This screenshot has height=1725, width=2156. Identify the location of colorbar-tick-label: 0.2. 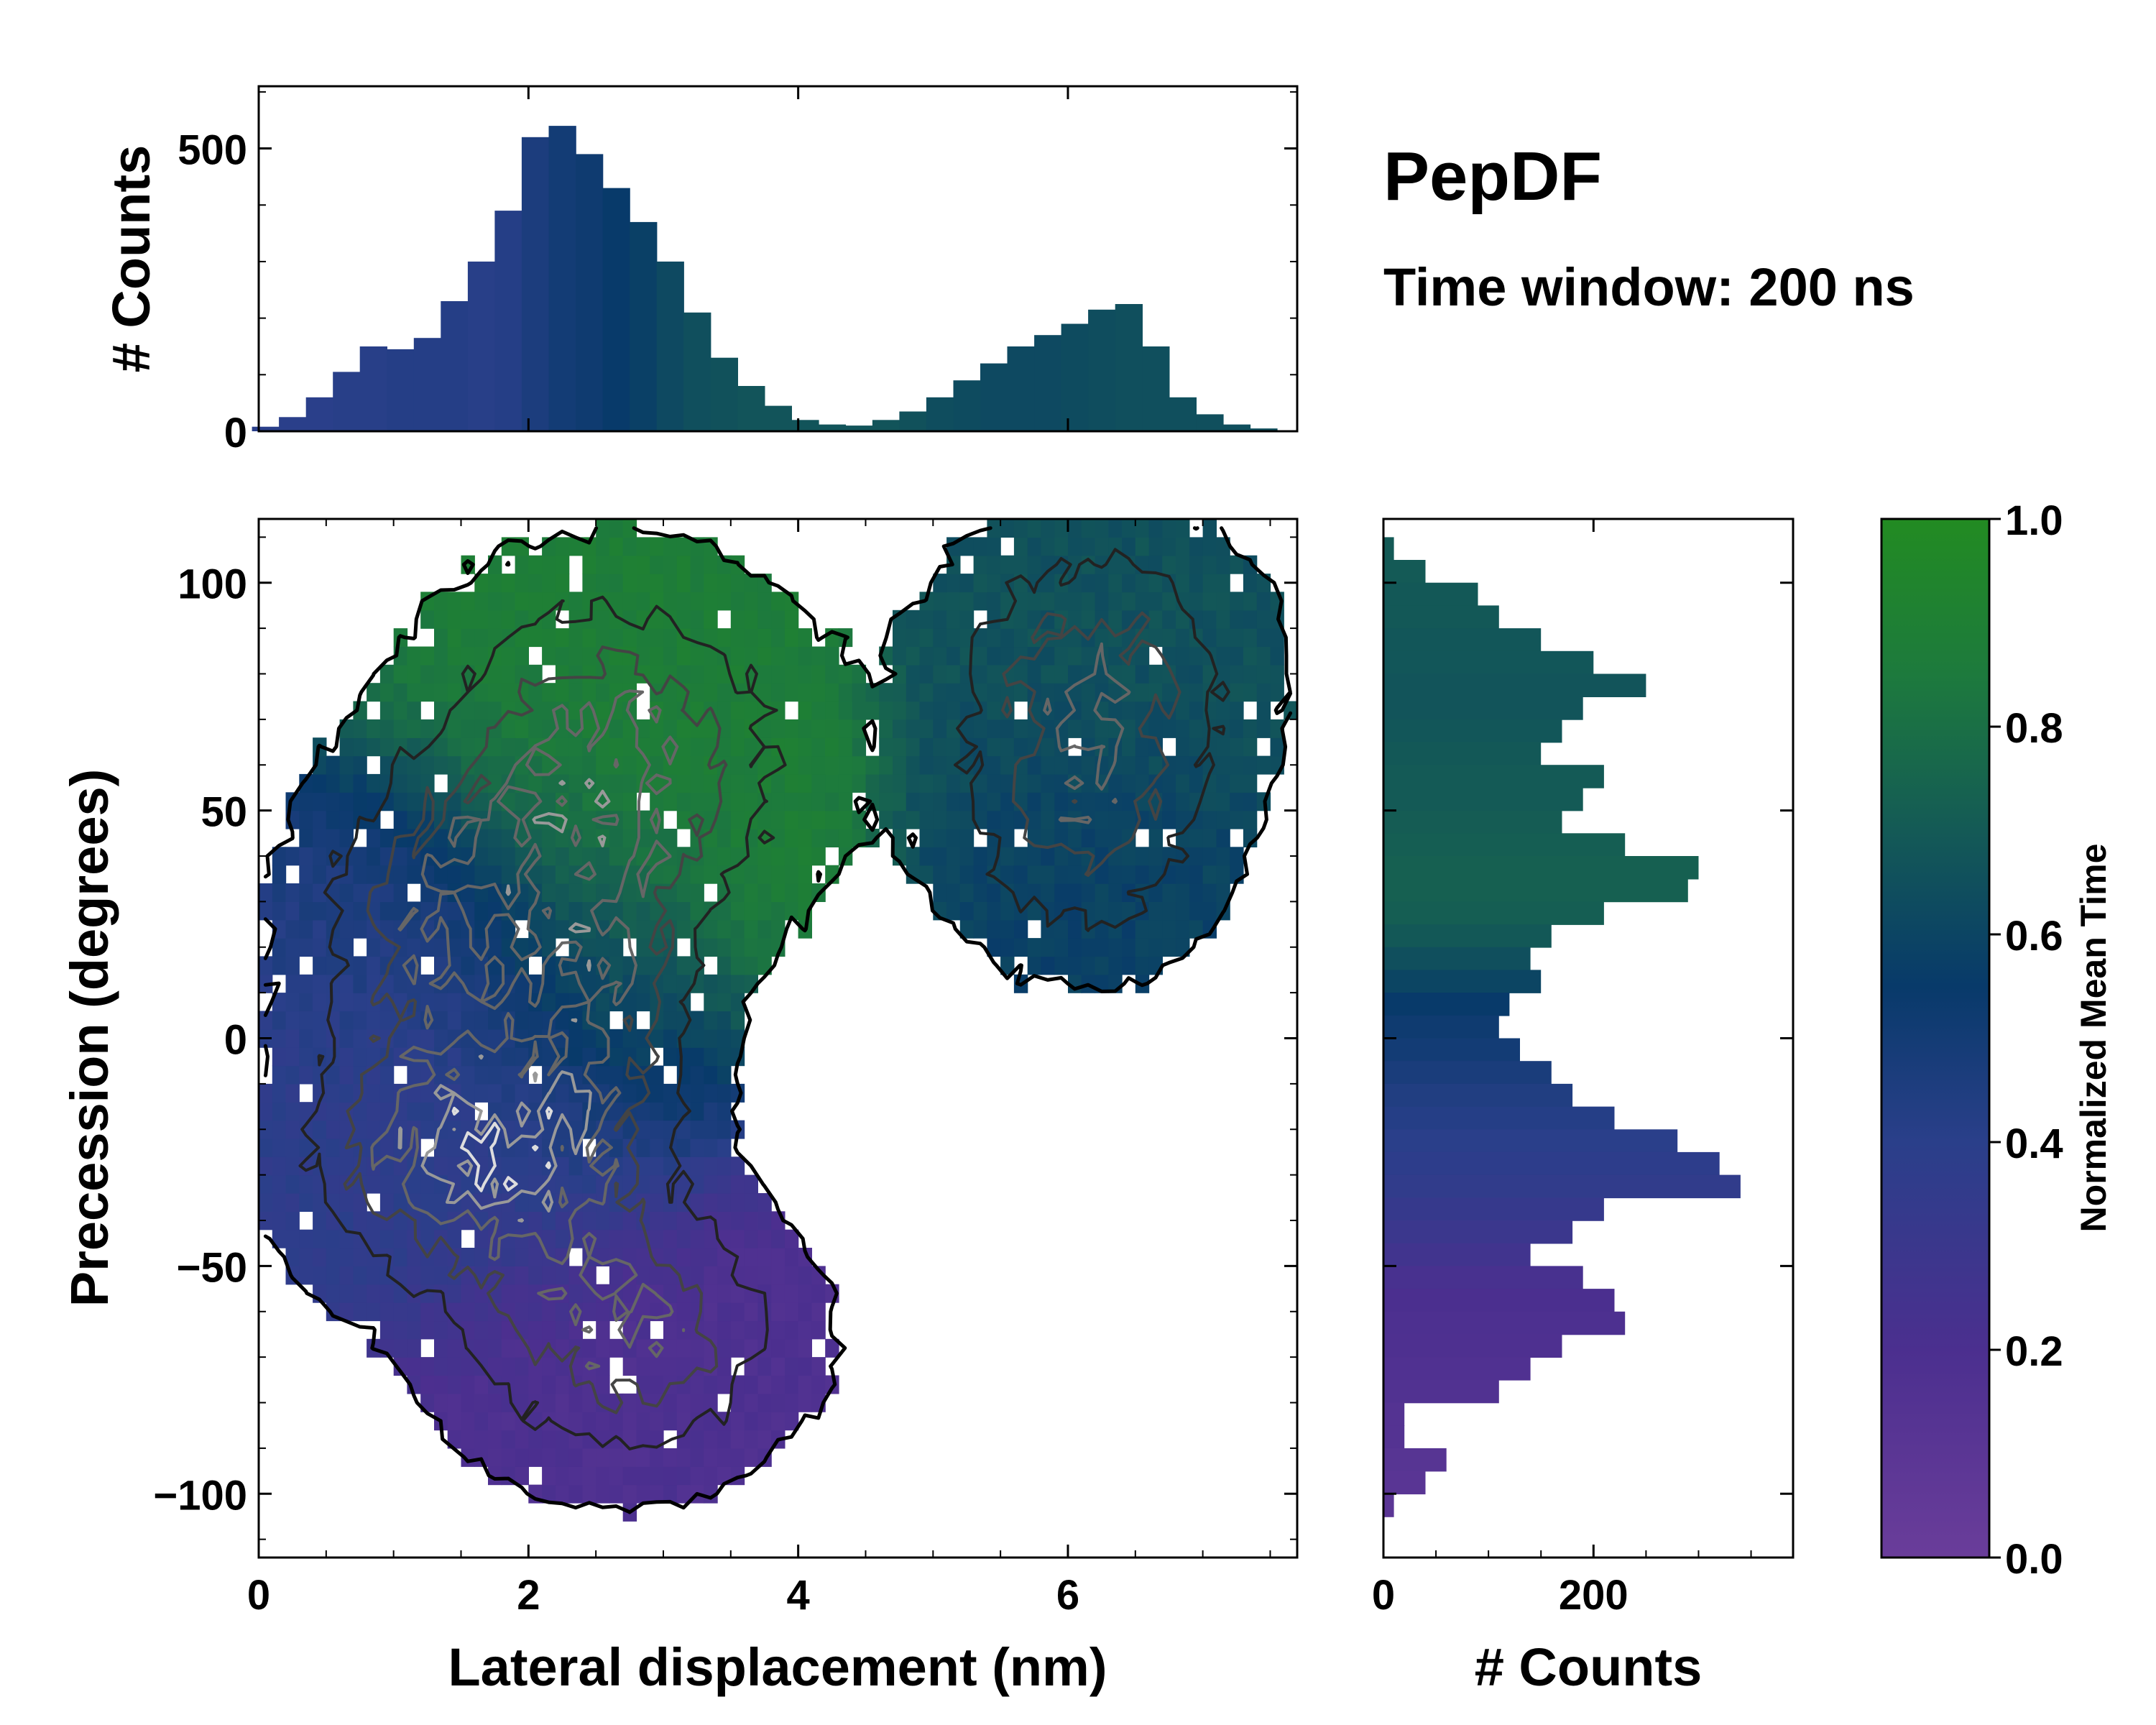
(2034, 1351).